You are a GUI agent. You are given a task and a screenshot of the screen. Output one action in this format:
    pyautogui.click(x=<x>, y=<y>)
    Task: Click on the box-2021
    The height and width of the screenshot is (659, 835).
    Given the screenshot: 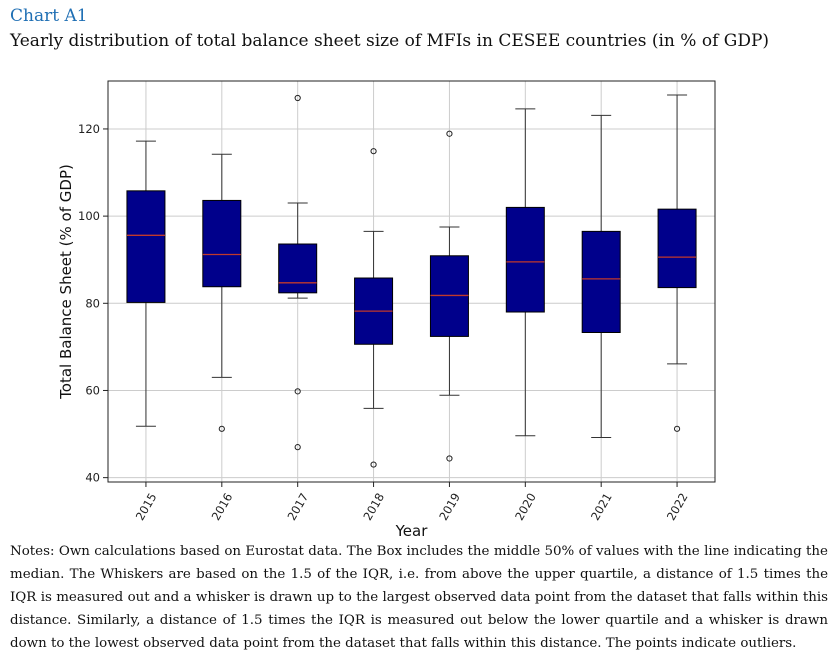 What is the action you would take?
    pyautogui.click(x=601, y=276)
    